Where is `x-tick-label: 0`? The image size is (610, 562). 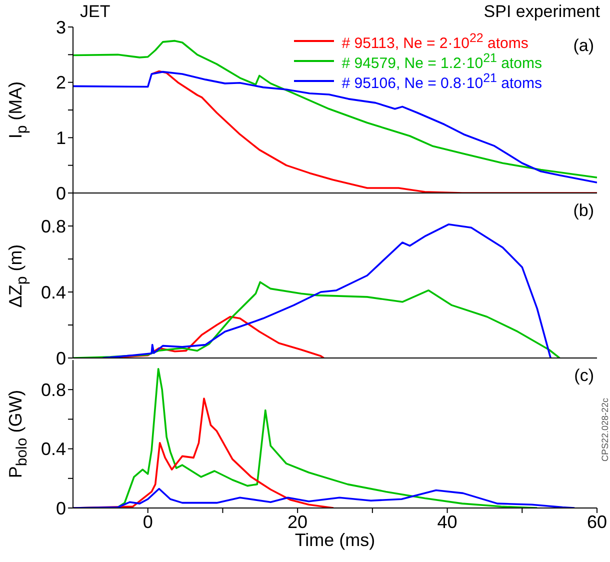
x-tick-label: 0 is located at coordinates (147, 522).